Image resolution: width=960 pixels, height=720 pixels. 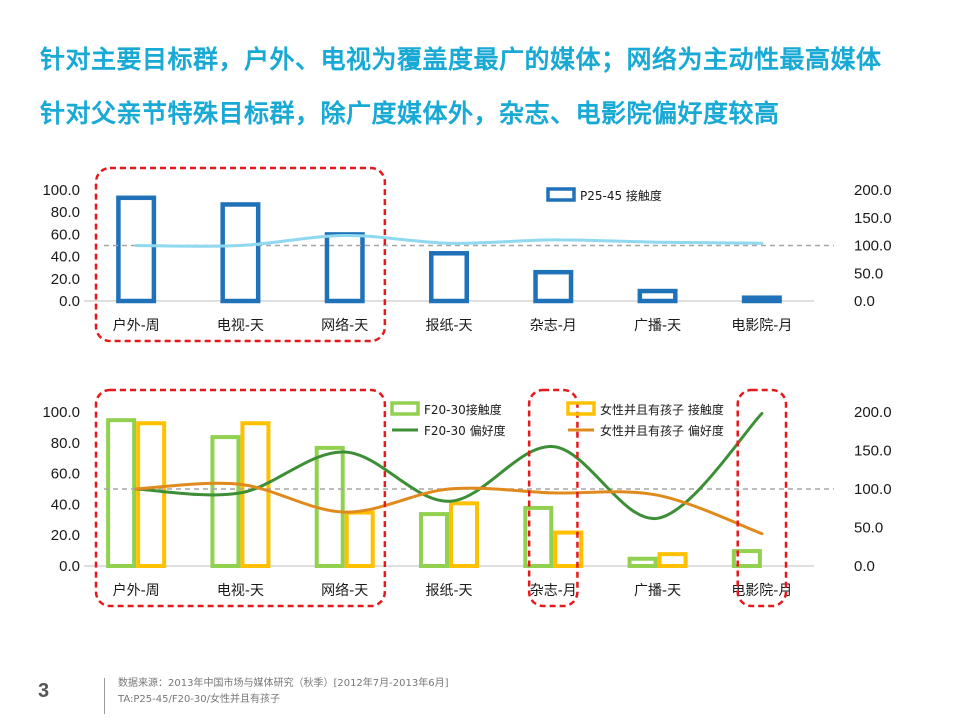 What do you see at coordinates (283, 683) in the screenshot?
I see `source-note: 数据来源：2013年中国市场与媒体研究（秋季）[2012年7月-2013年6月]` at bounding box center [283, 683].